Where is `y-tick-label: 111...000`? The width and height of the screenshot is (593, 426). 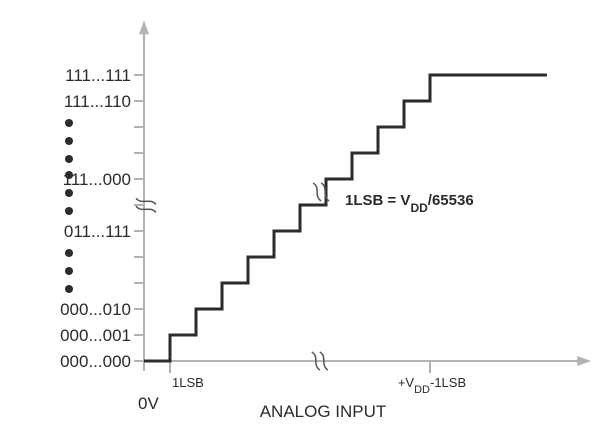 y-tick-label: 111...000 is located at coordinates (97, 179).